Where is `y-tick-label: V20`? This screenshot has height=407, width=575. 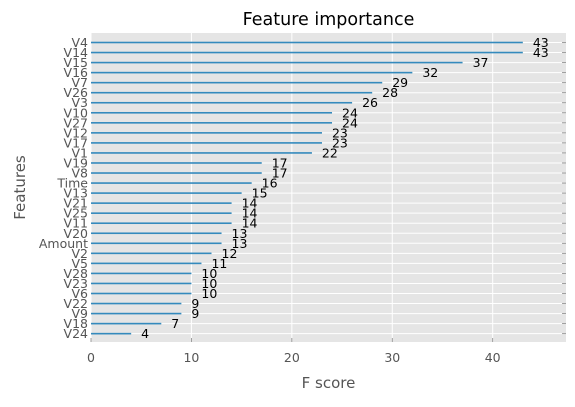
y-tick-label: V20 is located at coordinates (76, 233).